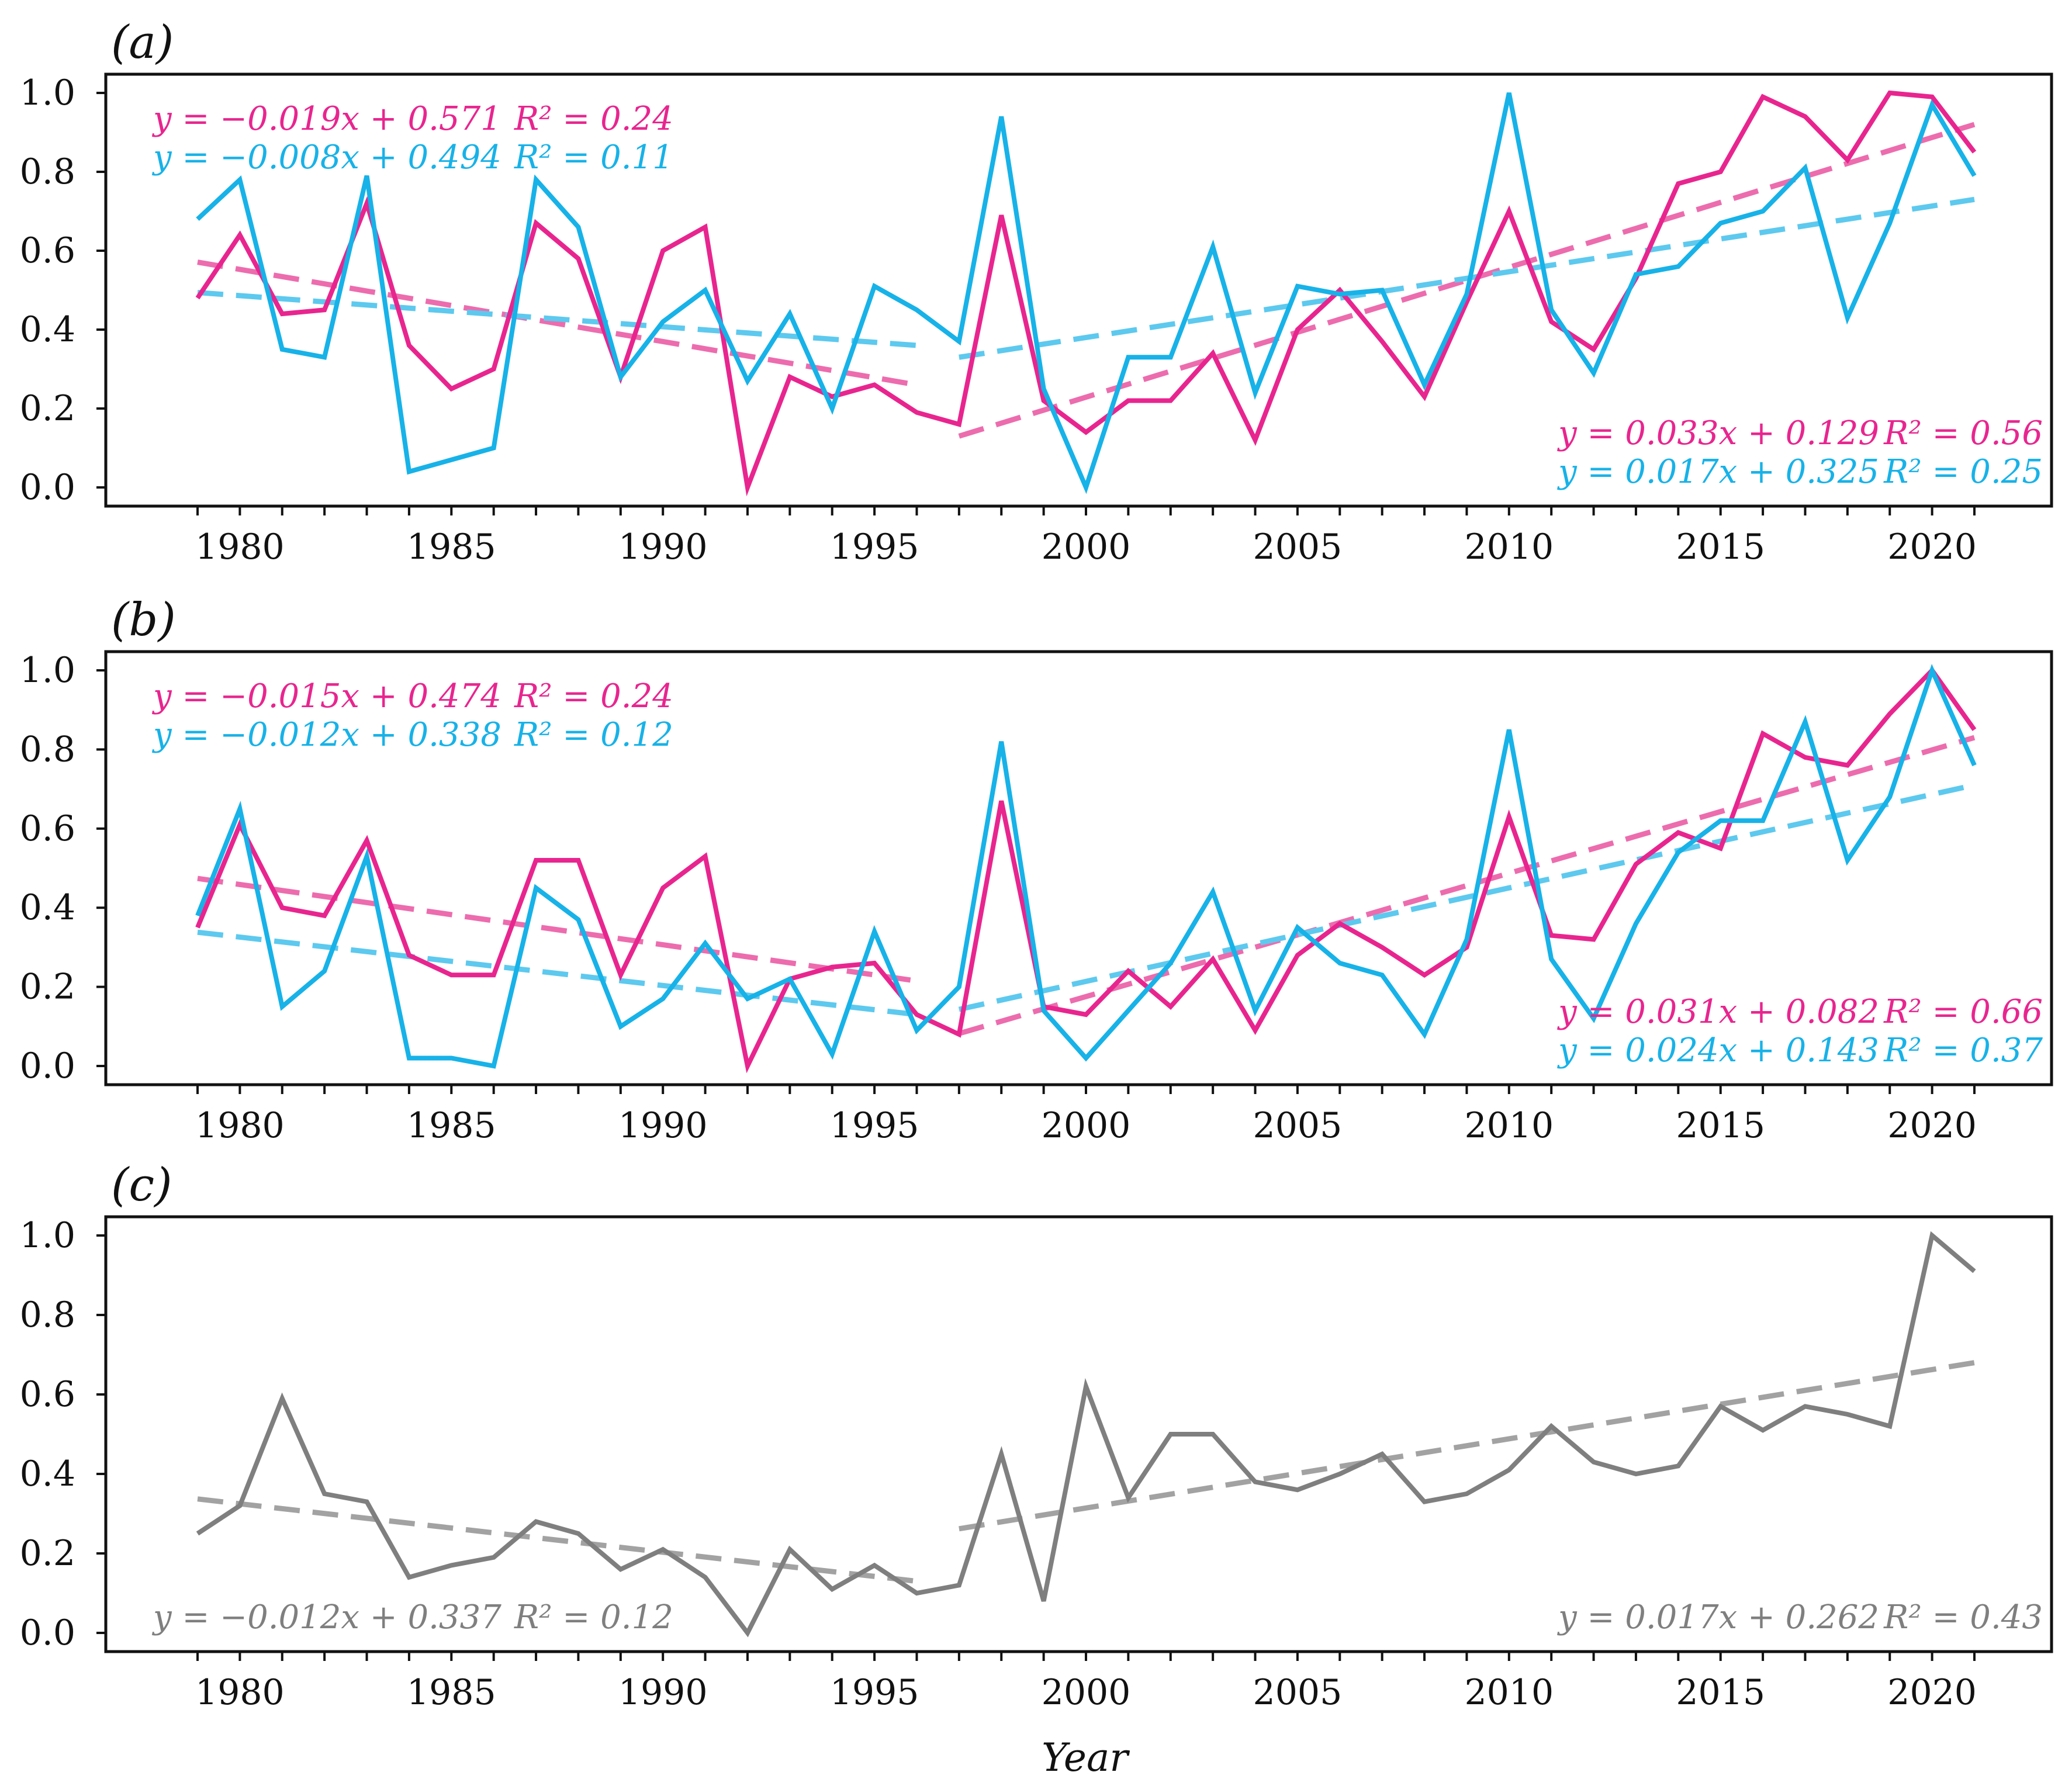 The image size is (2072, 1779). Describe the element at coordinates (1086, 1125) in the screenshot. I see `x-tick-label: 2000` at that location.